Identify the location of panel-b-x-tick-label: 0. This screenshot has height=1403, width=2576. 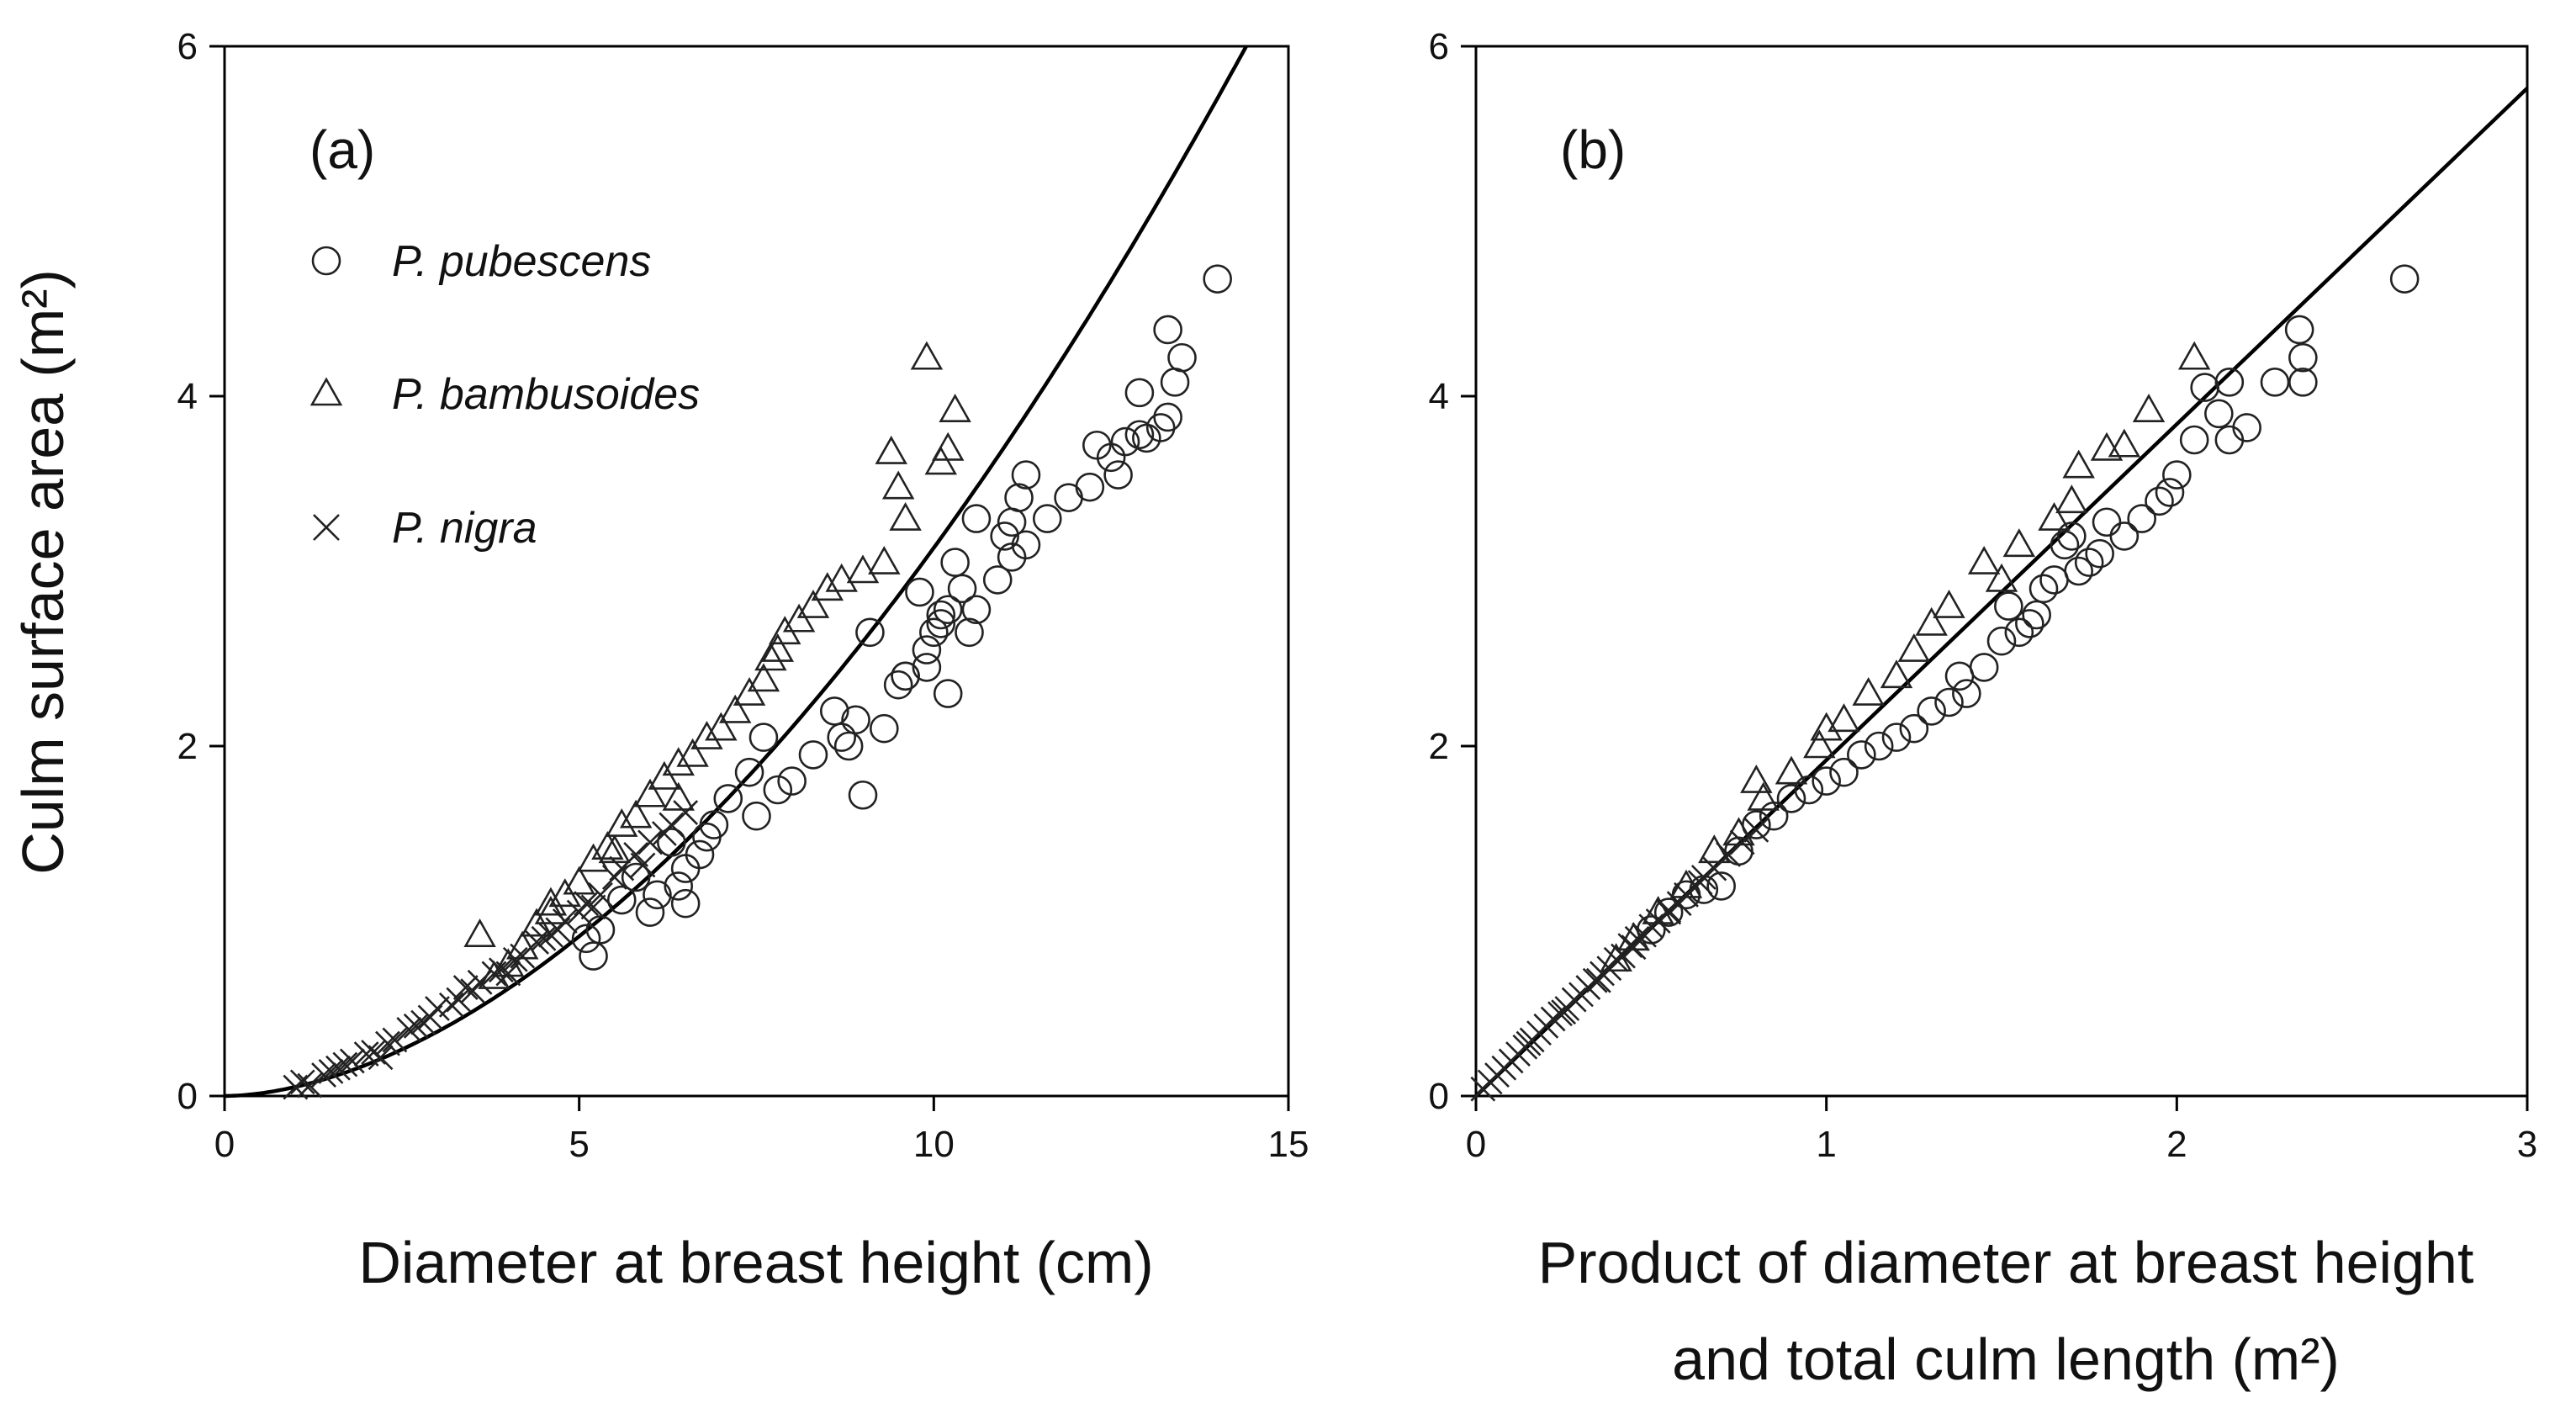
(1476, 1145).